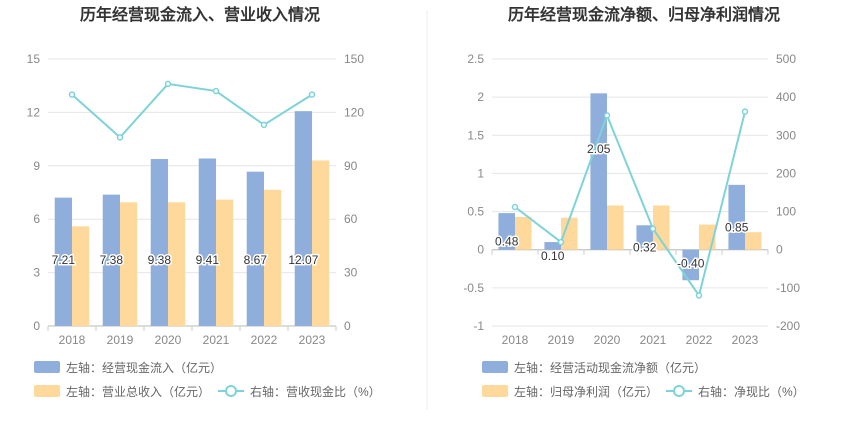 The image size is (850, 437). What do you see at coordinates (315, 391) in the screenshot?
I see `chart1-legend-label-c: 右轴：营收现金比（%）` at bounding box center [315, 391].